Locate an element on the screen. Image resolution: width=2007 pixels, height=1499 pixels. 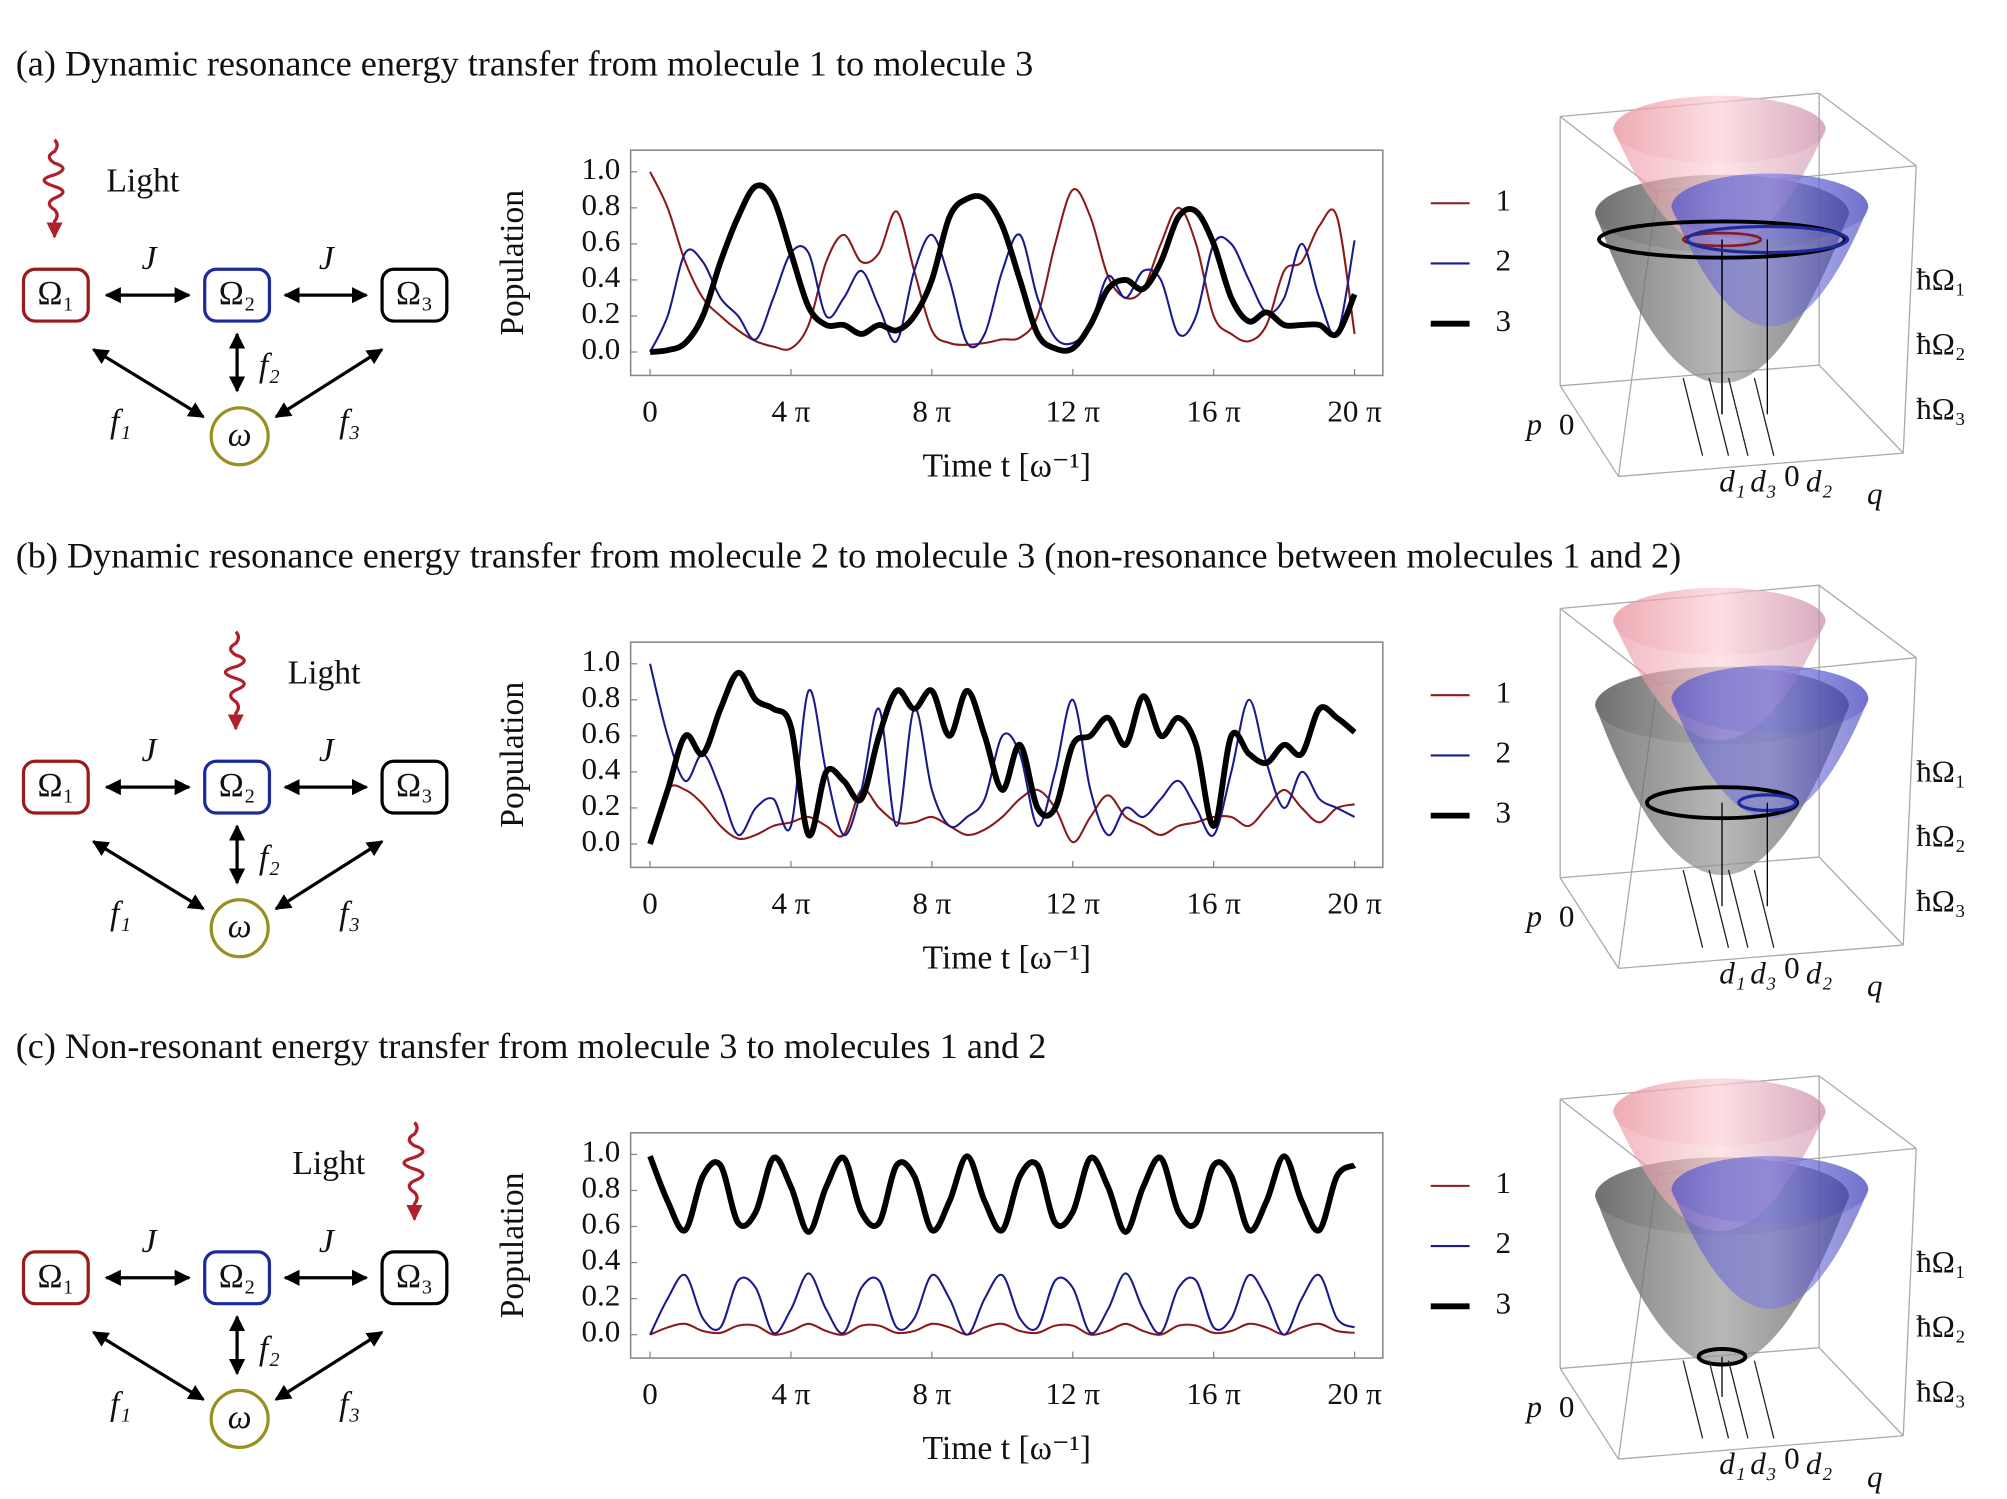
light-wave is located at coordinates (53, 188).